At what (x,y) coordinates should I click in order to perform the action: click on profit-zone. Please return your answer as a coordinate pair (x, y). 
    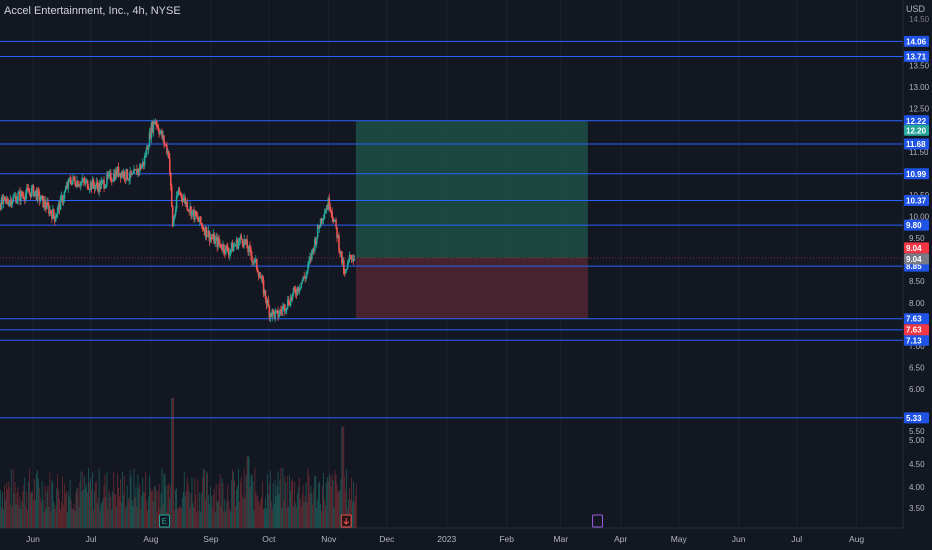
    Looking at the image, I should click on (471, 189).